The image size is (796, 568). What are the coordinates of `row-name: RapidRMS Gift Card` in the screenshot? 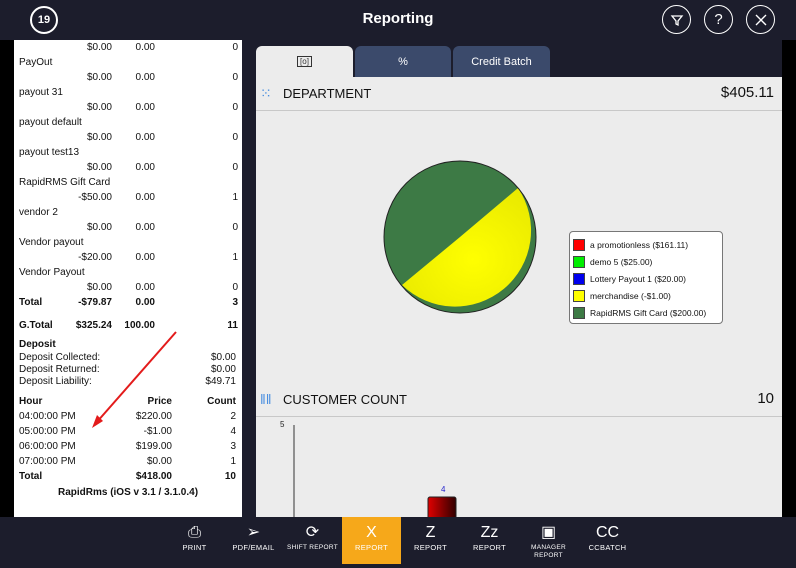 It's located at (65, 182).